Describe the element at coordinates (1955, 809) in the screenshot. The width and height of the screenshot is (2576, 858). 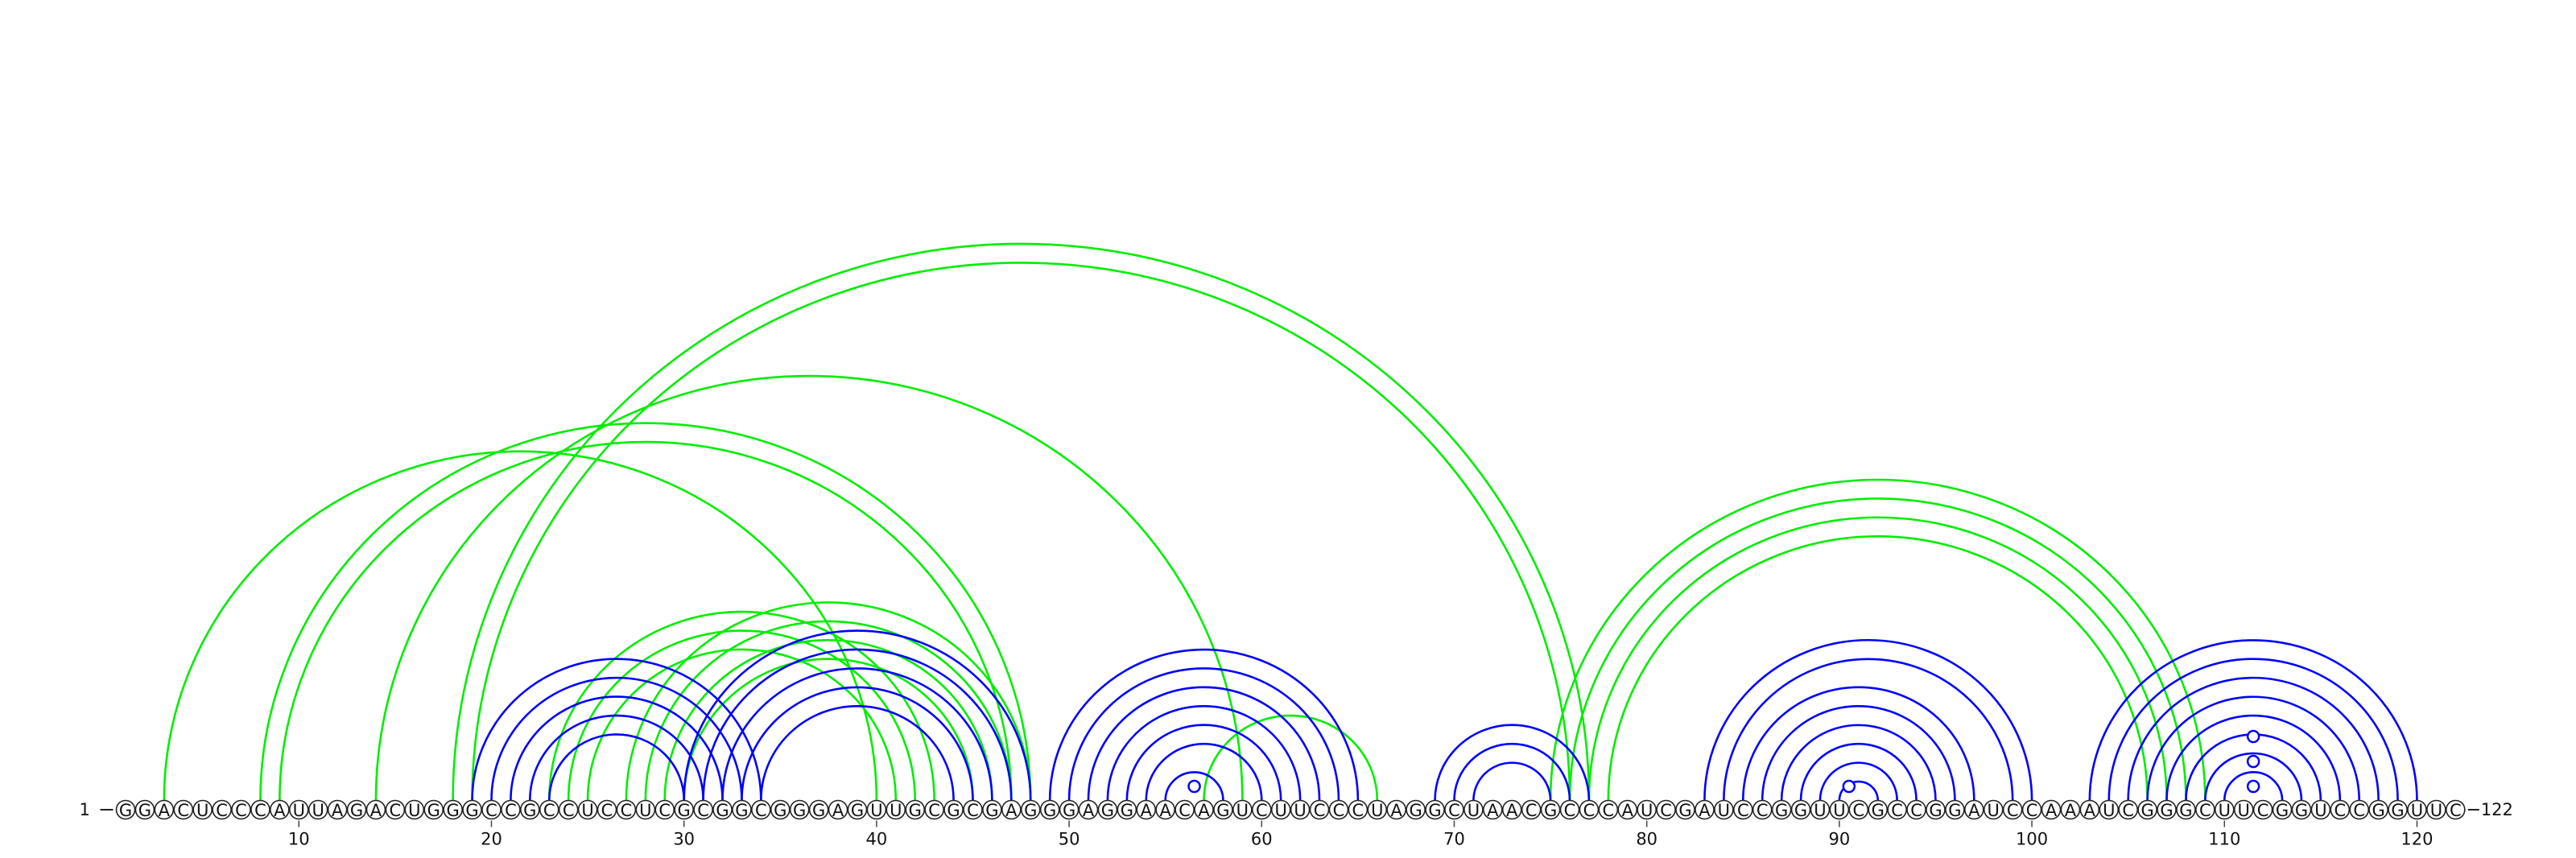
I see `nucleotide-96: G` at that location.